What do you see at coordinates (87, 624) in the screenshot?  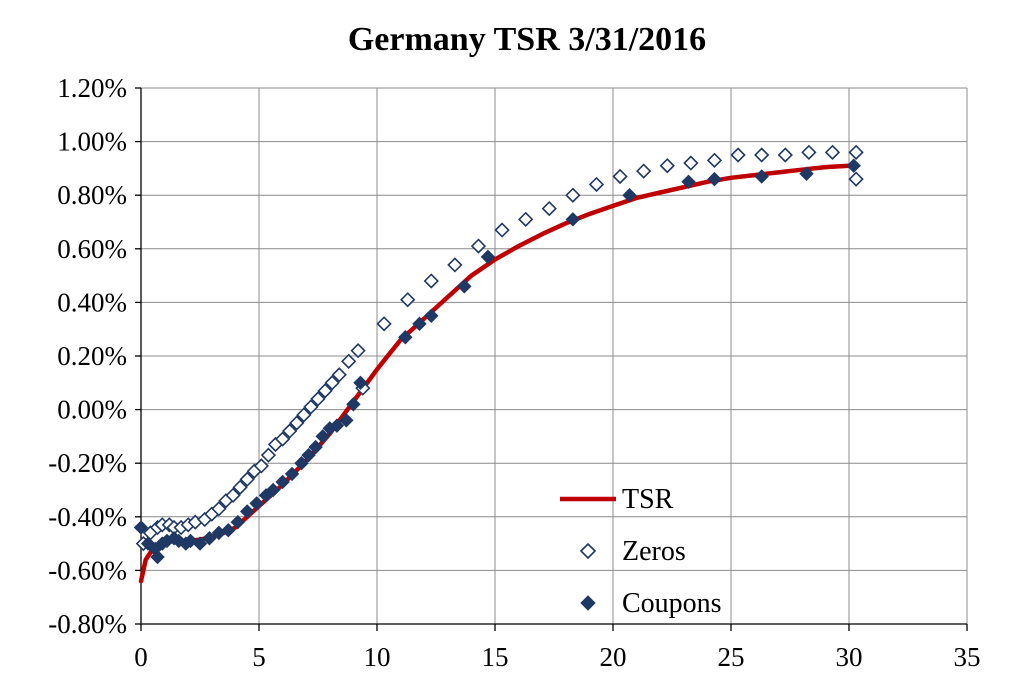 I see `y-tick-label: -0.80%` at bounding box center [87, 624].